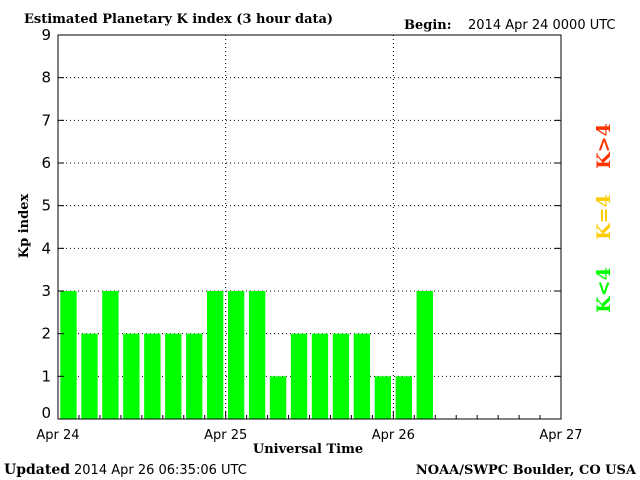 The image size is (640, 480). Describe the element at coordinates (46, 120) in the screenshot. I see `y-tick-label: 7` at that location.